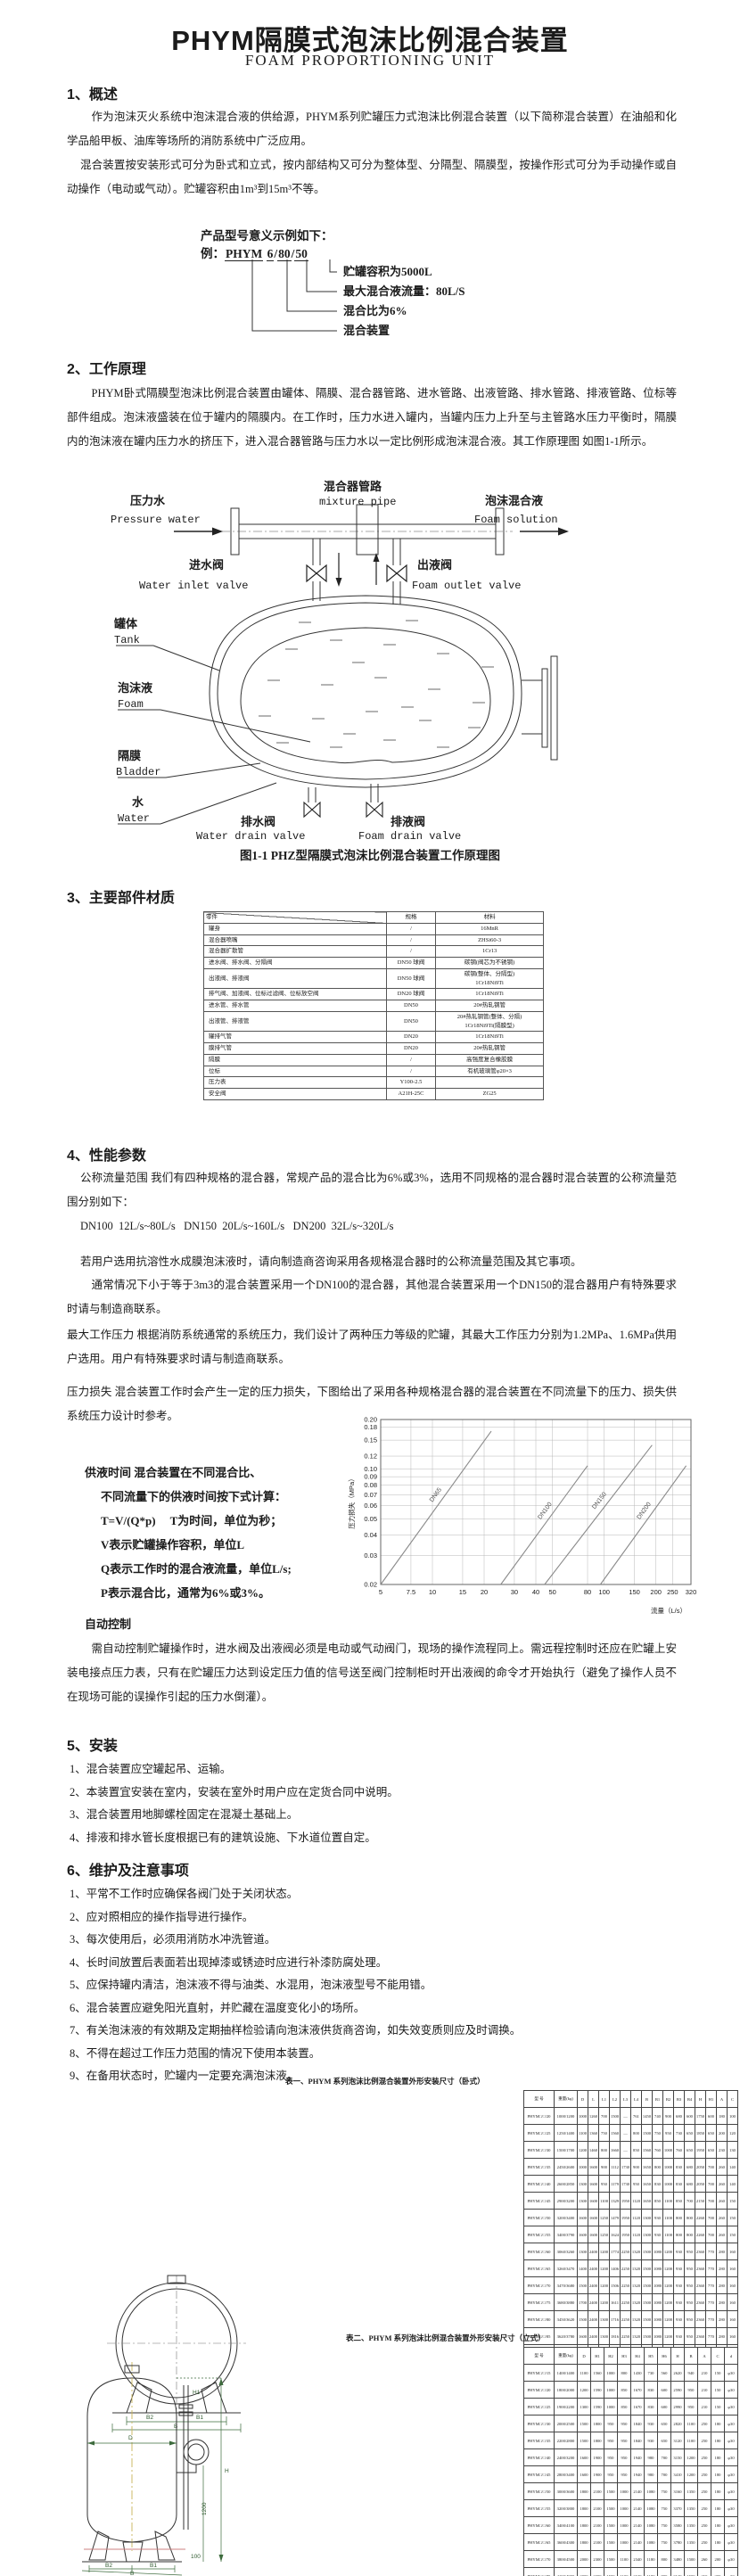 This screenshot has width=740, height=2576. I want to click on table-row: 罐身/16MnR, so click(374, 928).